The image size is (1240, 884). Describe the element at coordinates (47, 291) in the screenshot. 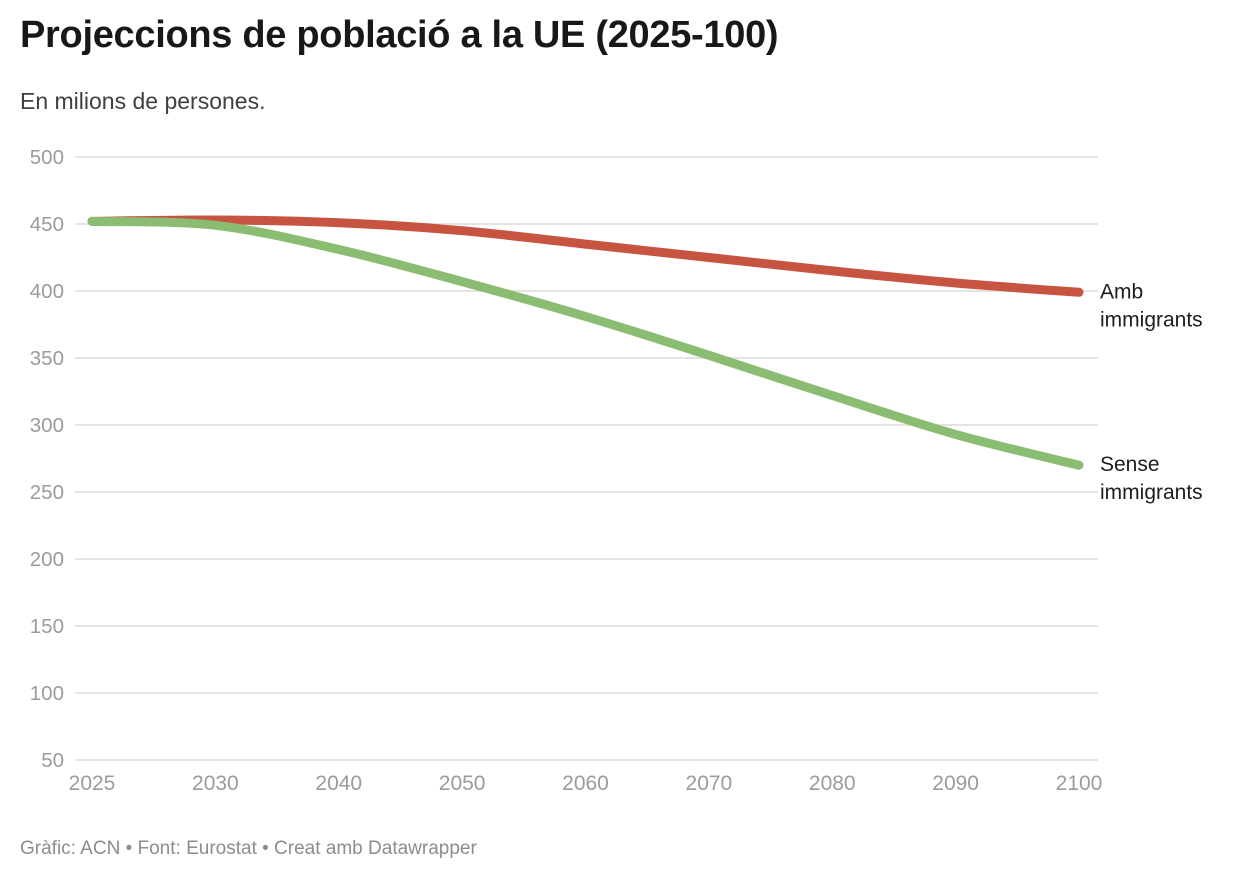

I see `y-axis-tick-label: 400` at that location.